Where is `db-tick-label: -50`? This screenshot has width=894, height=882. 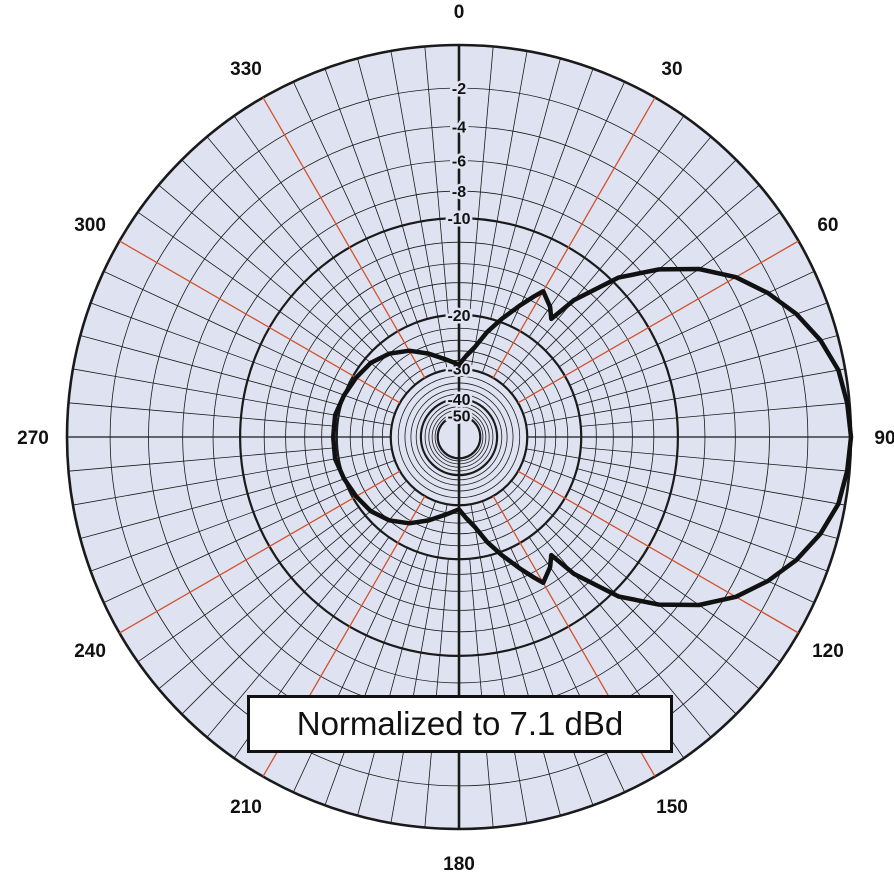
db-tick-label: -50 is located at coordinates (458, 417).